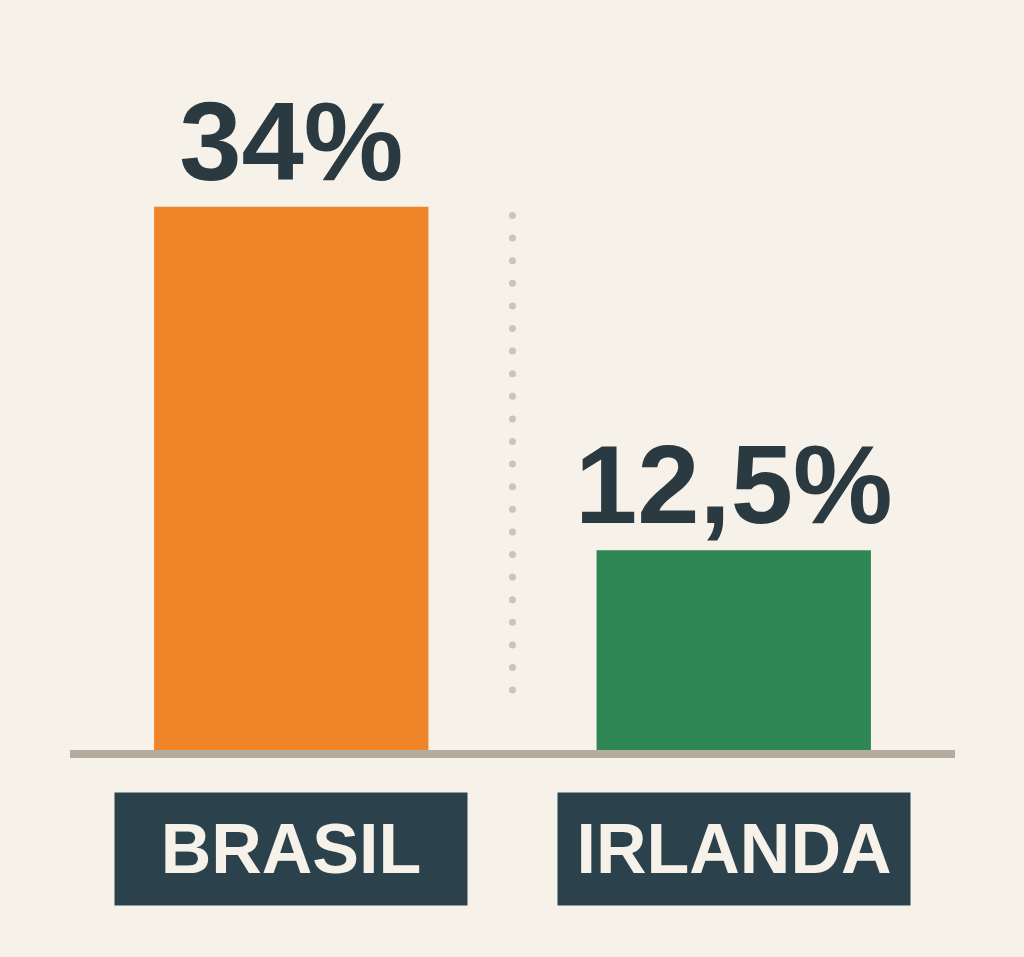 Image resolution: width=1024 pixels, height=957 pixels. I want to click on data-label: 12,5%, so click(733, 485).